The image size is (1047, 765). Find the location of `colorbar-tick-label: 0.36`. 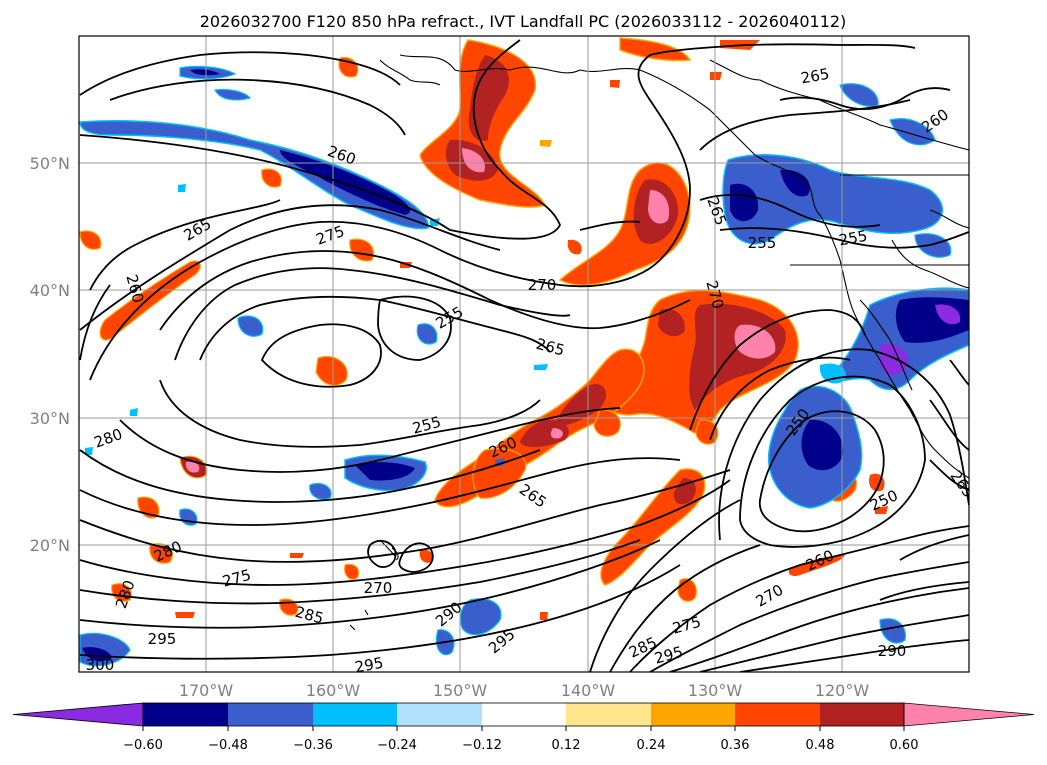

colorbar-tick-label: 0.36 is located at coordinates (735, 745).